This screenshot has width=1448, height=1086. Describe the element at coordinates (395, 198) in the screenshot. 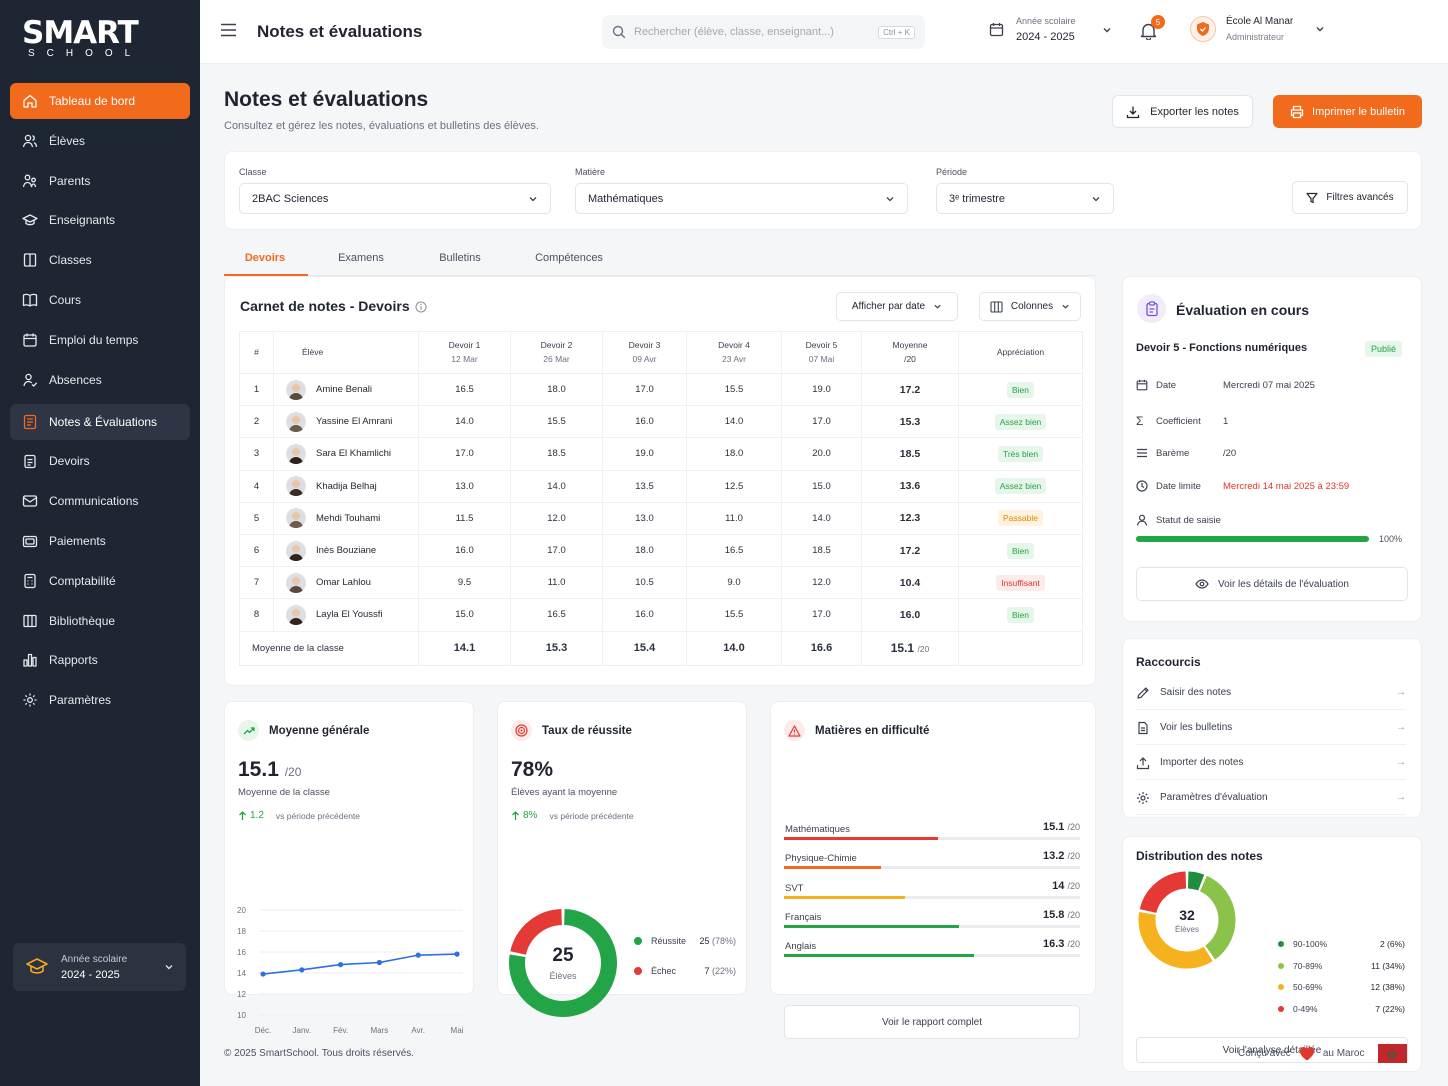

I see `class-select: 2BAC Sciences` at that location.